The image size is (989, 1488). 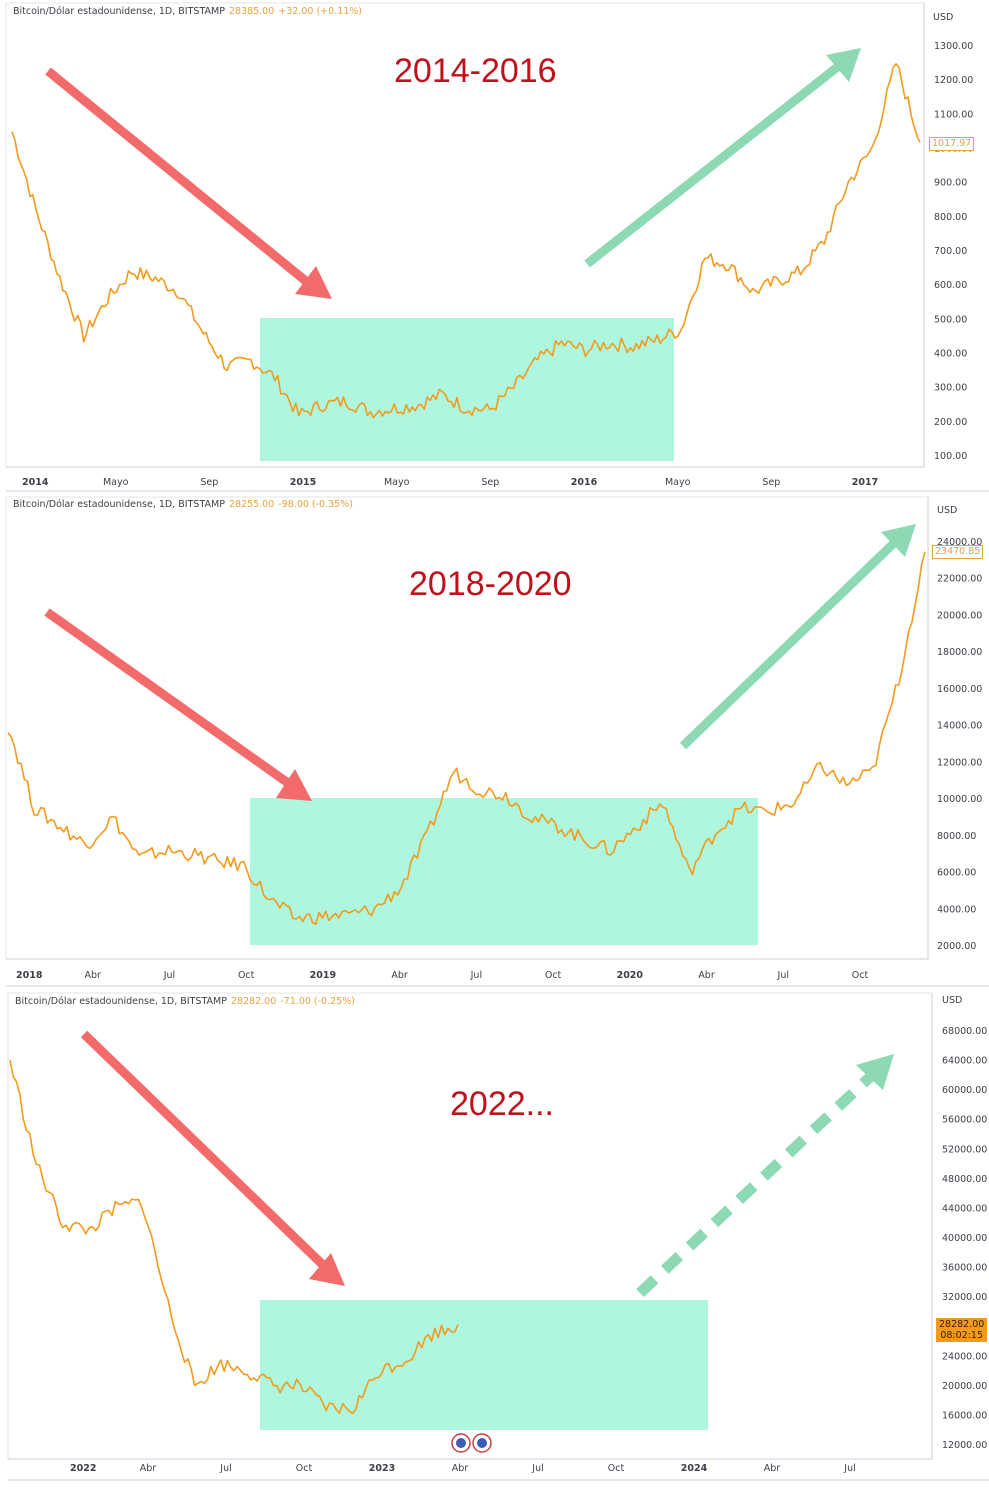 I want to click on chart-3-down-arrow-shaft, so click(x=203, y=1149).